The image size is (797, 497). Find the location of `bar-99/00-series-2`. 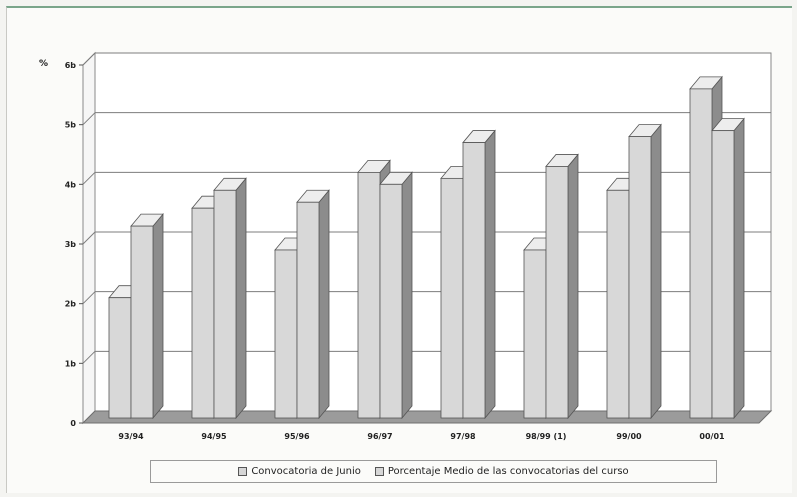

bar-99/00-series-2 is located at coordinates (645, 271).